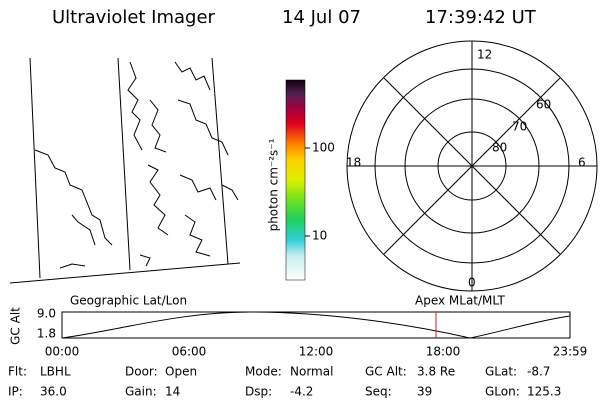 The width and height of the screenshot is (600, 400). I want to click on footer-label: Flt:, so click(17, 372).